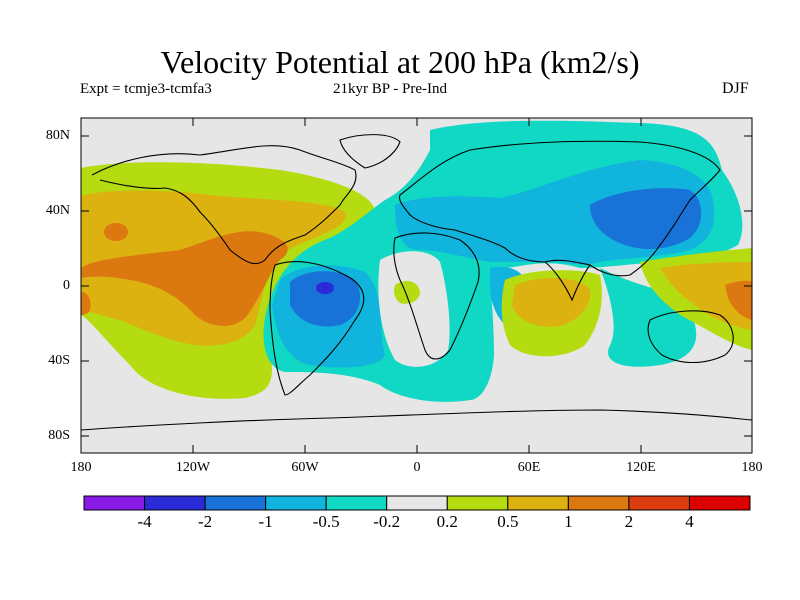 Image resolution: width=800 pixels, height=600 pixels. What do you see at coordinates (57, 135) in the screenshot?
I see `lat-tick-label: 80N` at bounding box center [57, 135].